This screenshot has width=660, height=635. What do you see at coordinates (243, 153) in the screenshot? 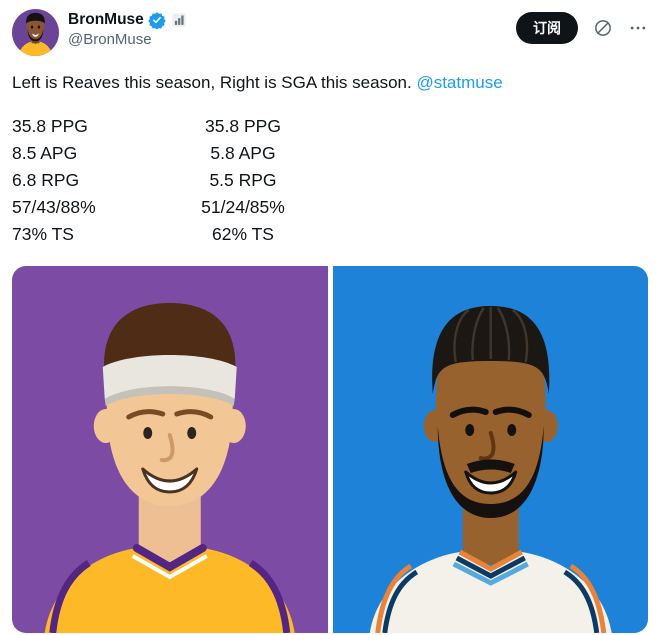
I see `stat-right-apg: 5.8 APG` at bounding box center [243, 153].